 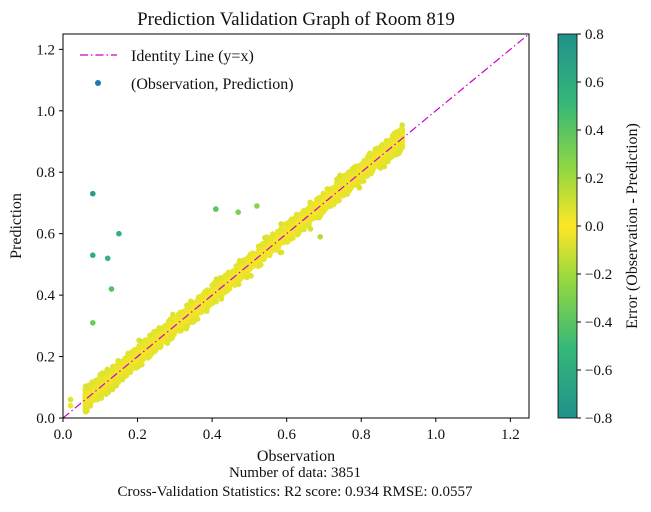 I want to click on y-tick-label: 0.6, so click(x=45, y=235).